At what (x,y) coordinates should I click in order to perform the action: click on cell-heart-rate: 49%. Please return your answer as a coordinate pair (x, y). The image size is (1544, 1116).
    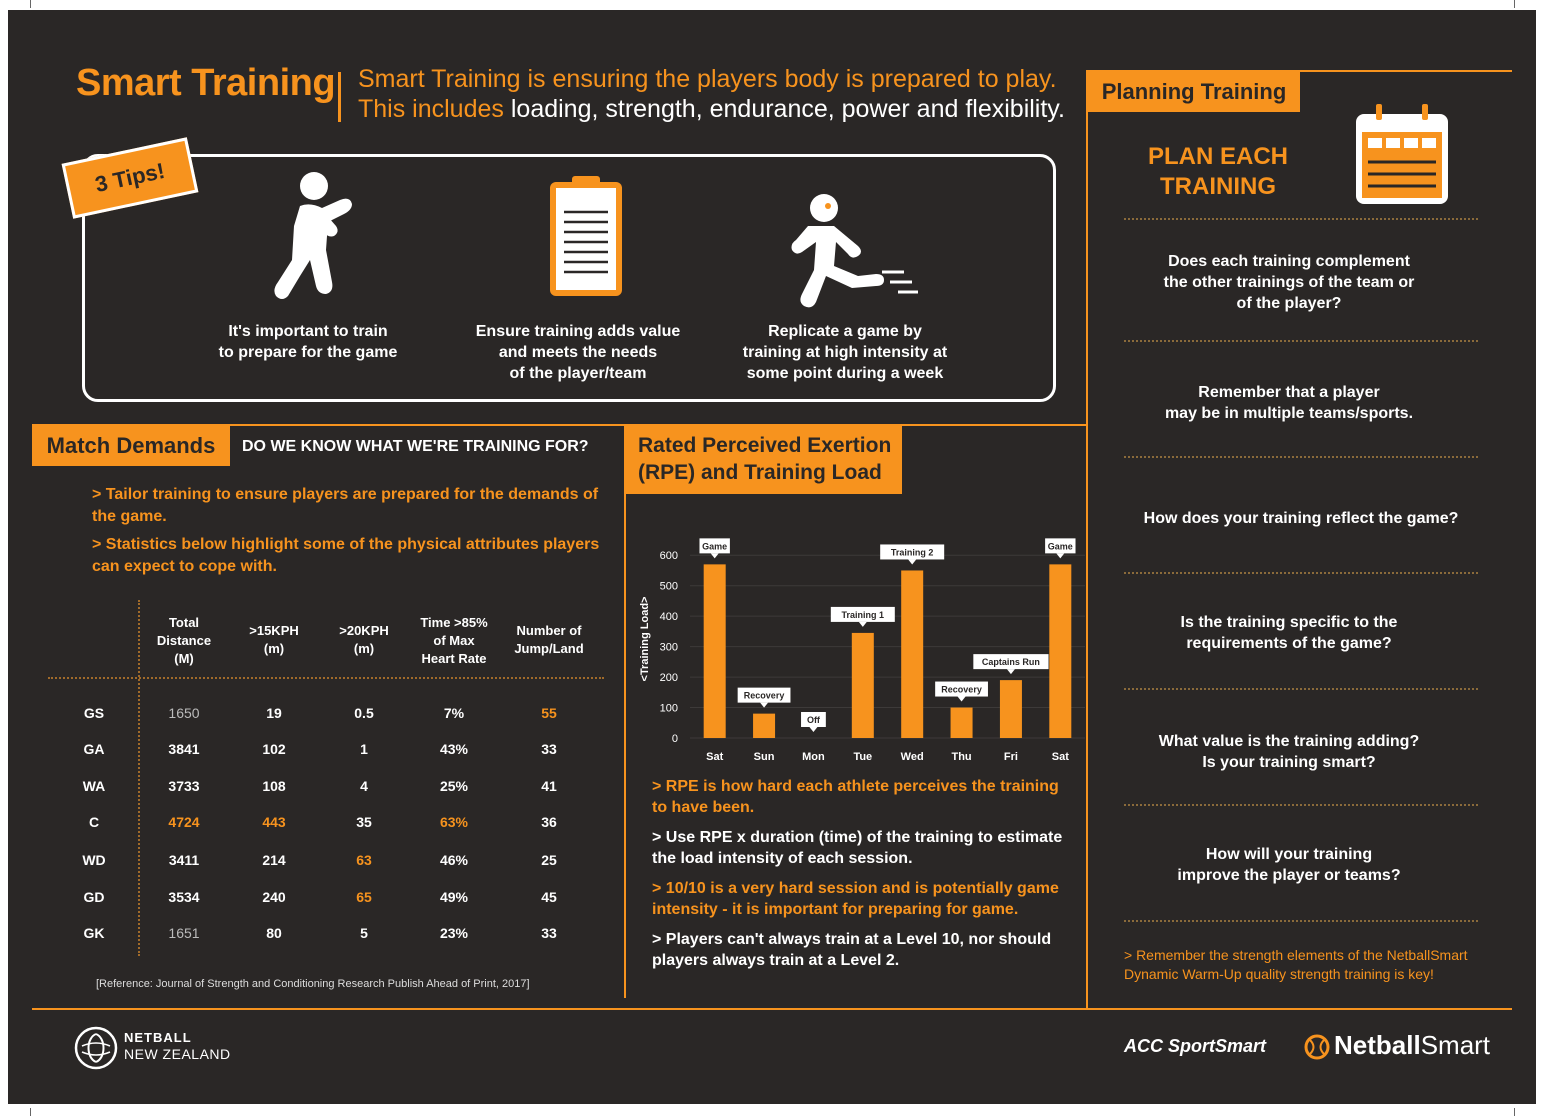
    Looking at the image, I should click on (454, 897).